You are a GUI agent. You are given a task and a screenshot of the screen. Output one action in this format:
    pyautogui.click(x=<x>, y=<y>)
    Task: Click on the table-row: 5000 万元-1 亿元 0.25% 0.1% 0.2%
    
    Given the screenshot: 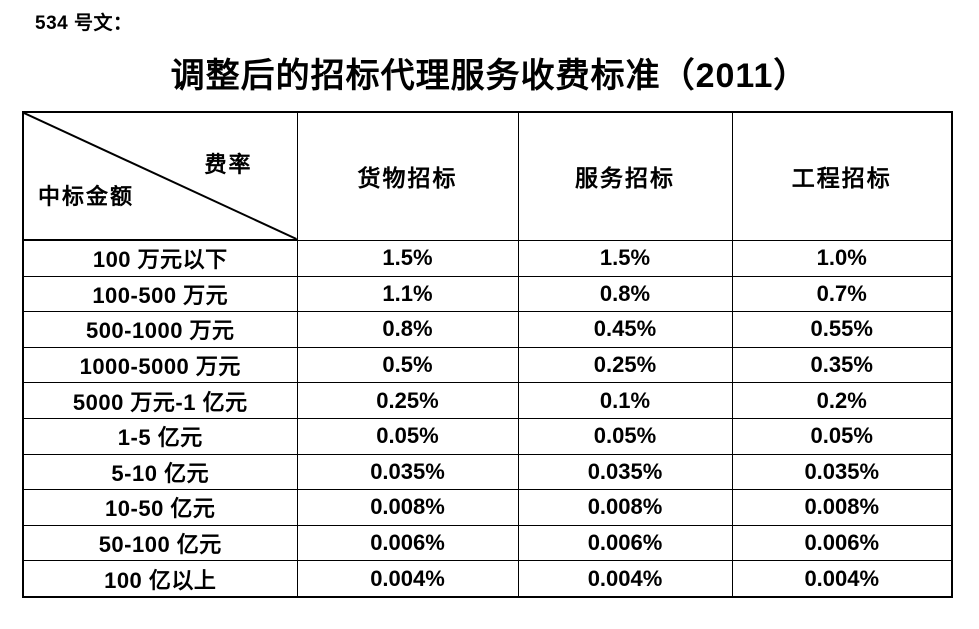 What is the action you would take?
    pyautogui.click(x=487, y=400)
    